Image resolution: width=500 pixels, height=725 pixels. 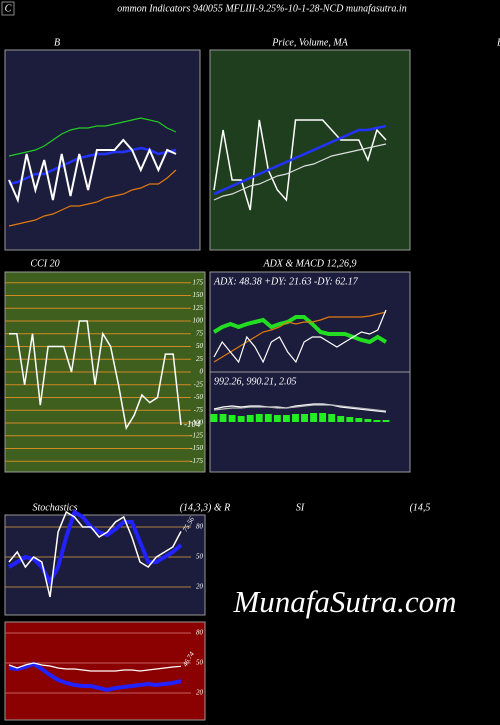 What do you see at coordinates (55, 507) in the screenshot?
I see `panel-title: Stochastics` at bounding box center [55, 507].